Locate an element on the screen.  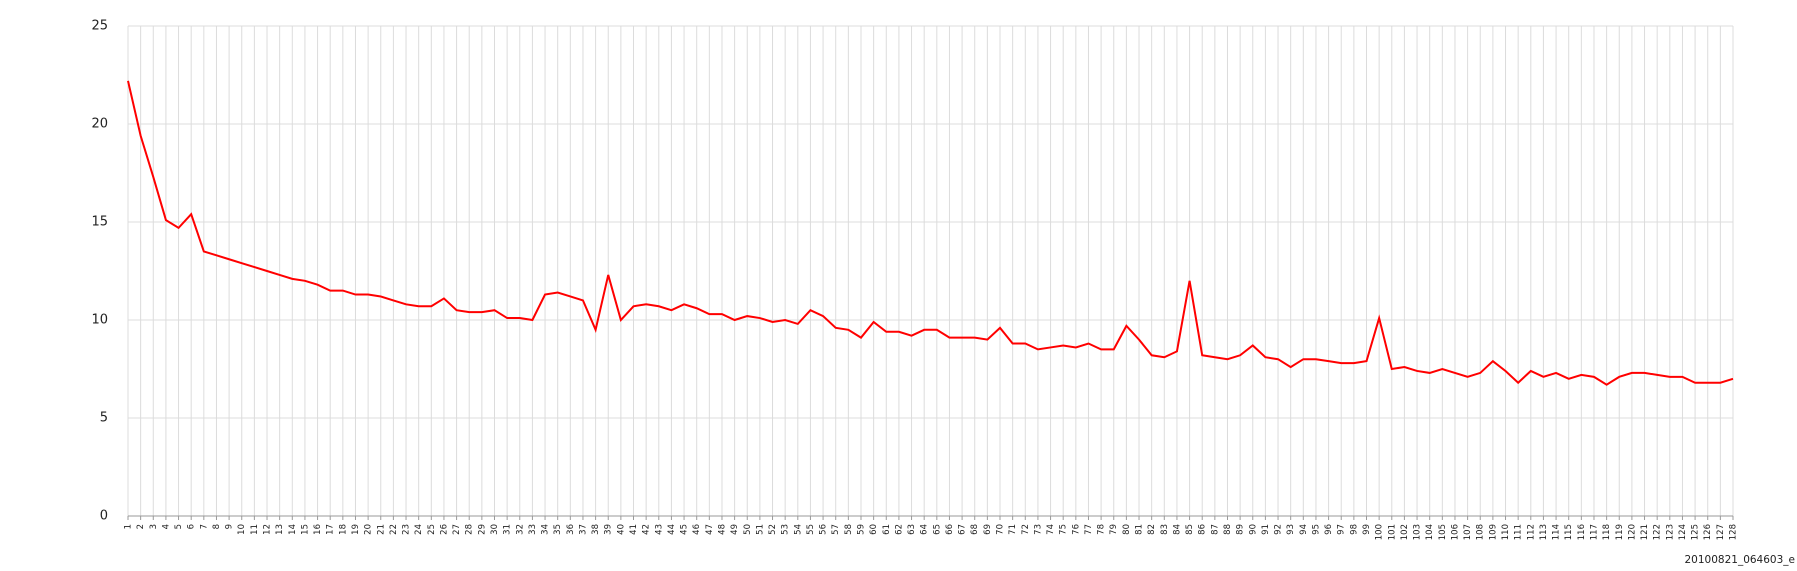
x-tick-label: 3 is located at coordinates (154, 526).